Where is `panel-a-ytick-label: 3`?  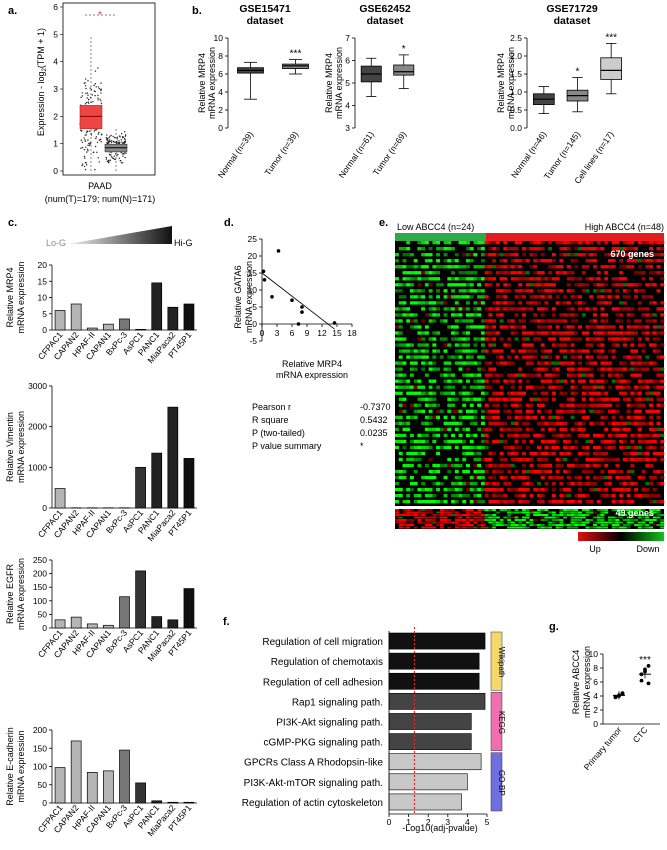
panel-a-ytick-label: 3 is located at coordinates (55, 89).